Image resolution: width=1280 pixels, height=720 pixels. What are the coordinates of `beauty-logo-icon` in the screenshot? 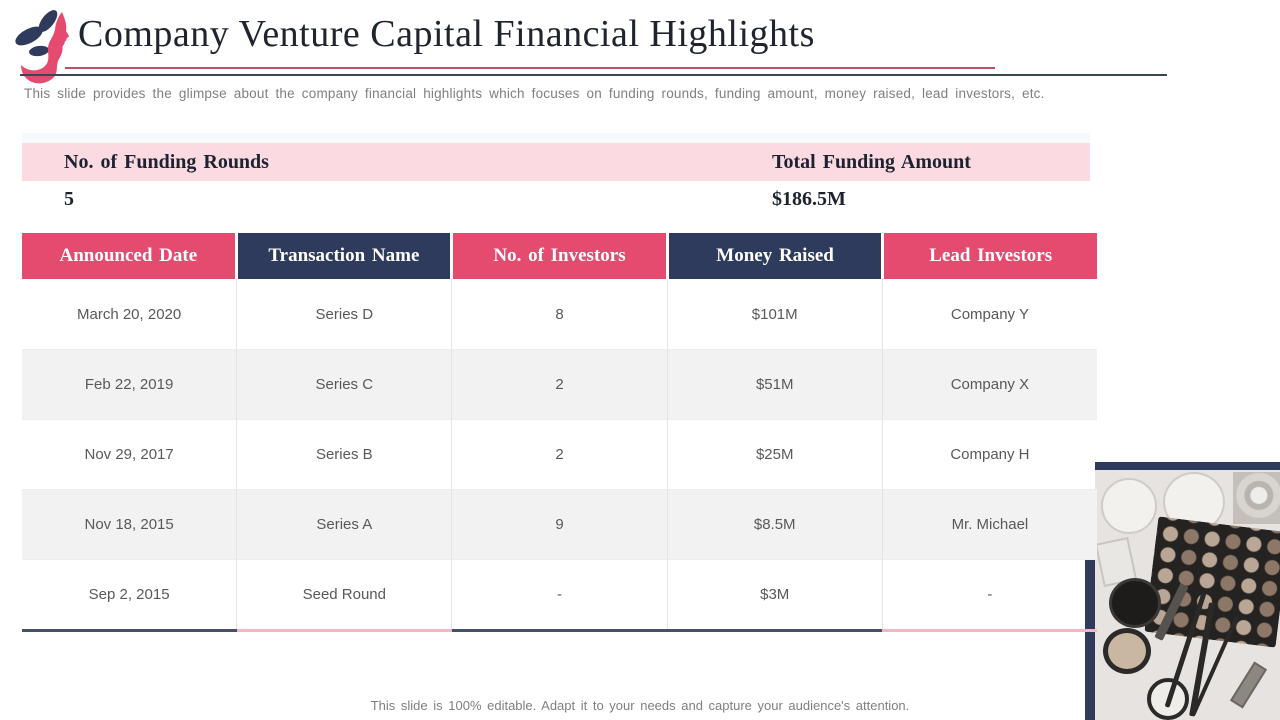 It's located at (42, 47).